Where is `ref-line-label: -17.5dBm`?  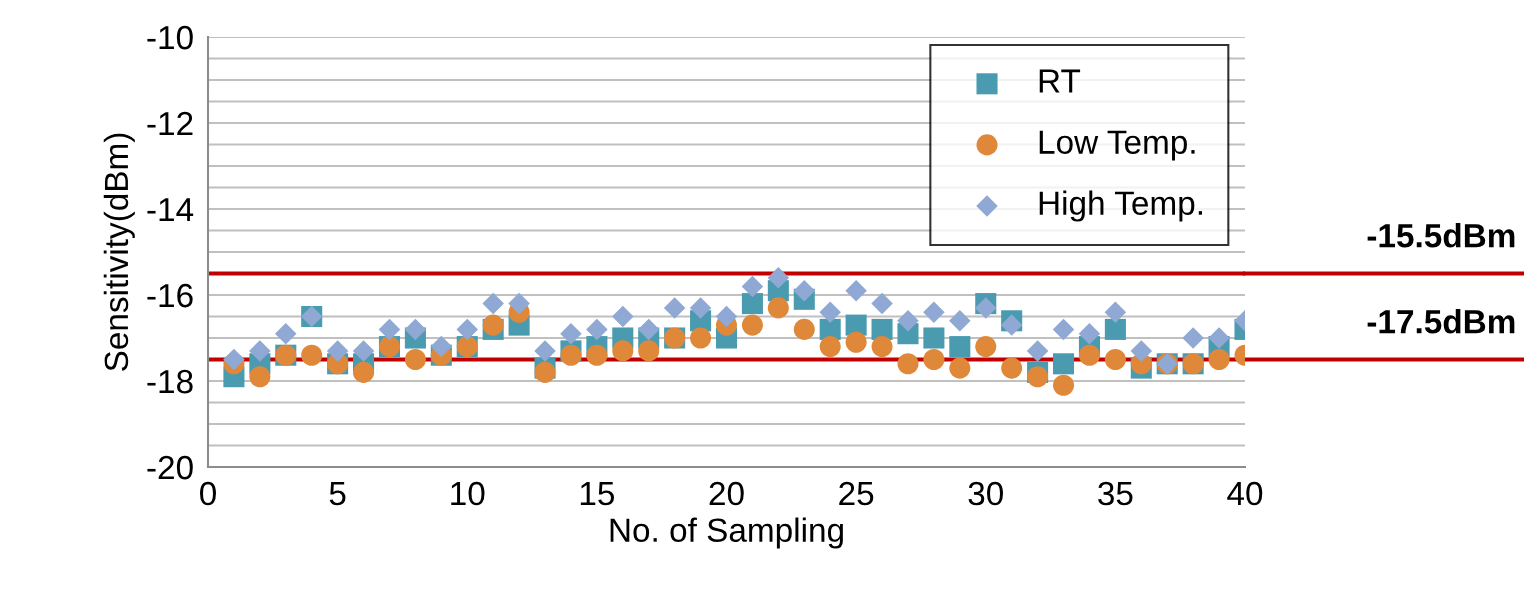
ref-line-label: -17.5dBm is located at coordinates (1441, 321).